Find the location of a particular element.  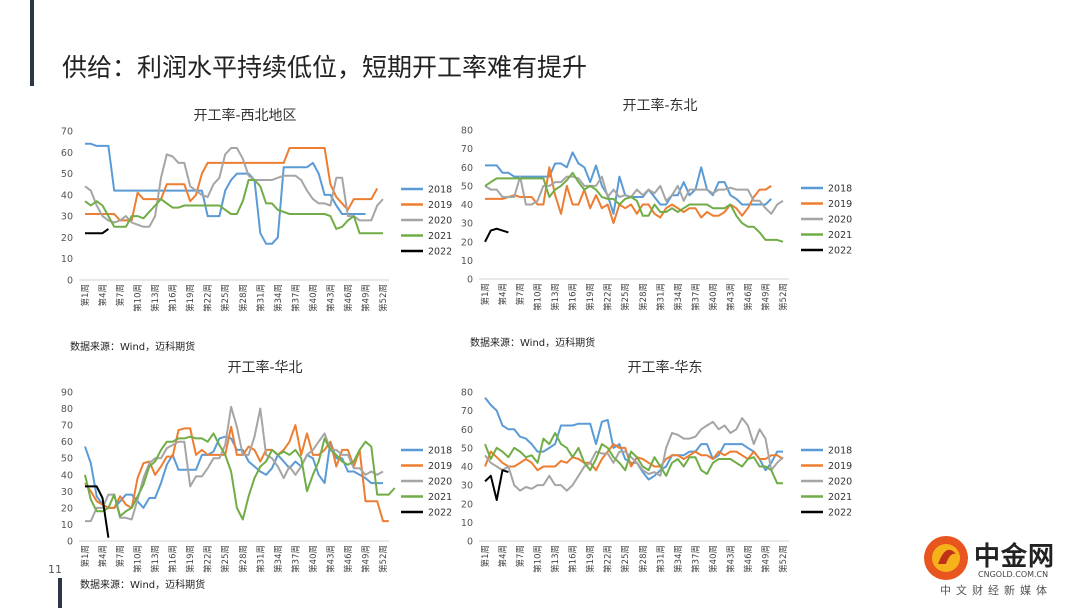

y-tick-label: 80 is located at coordinates (467, 393).